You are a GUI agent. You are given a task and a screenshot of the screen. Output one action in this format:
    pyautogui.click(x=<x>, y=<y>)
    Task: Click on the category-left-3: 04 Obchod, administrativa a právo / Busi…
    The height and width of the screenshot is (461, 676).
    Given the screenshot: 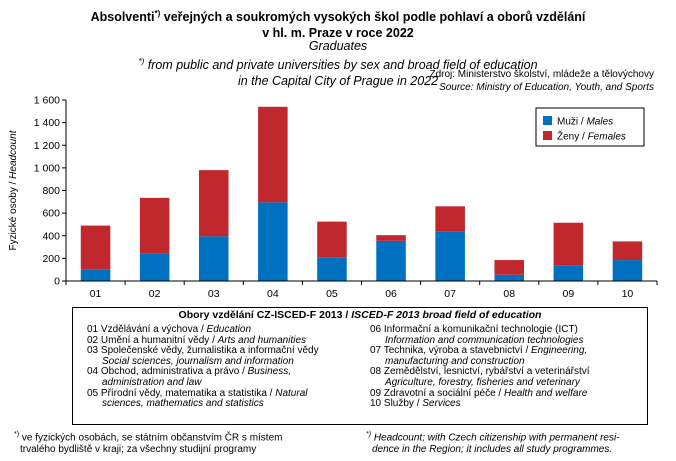 What is the action you would take?
    pyautogui.click(x=232, y=377)
    